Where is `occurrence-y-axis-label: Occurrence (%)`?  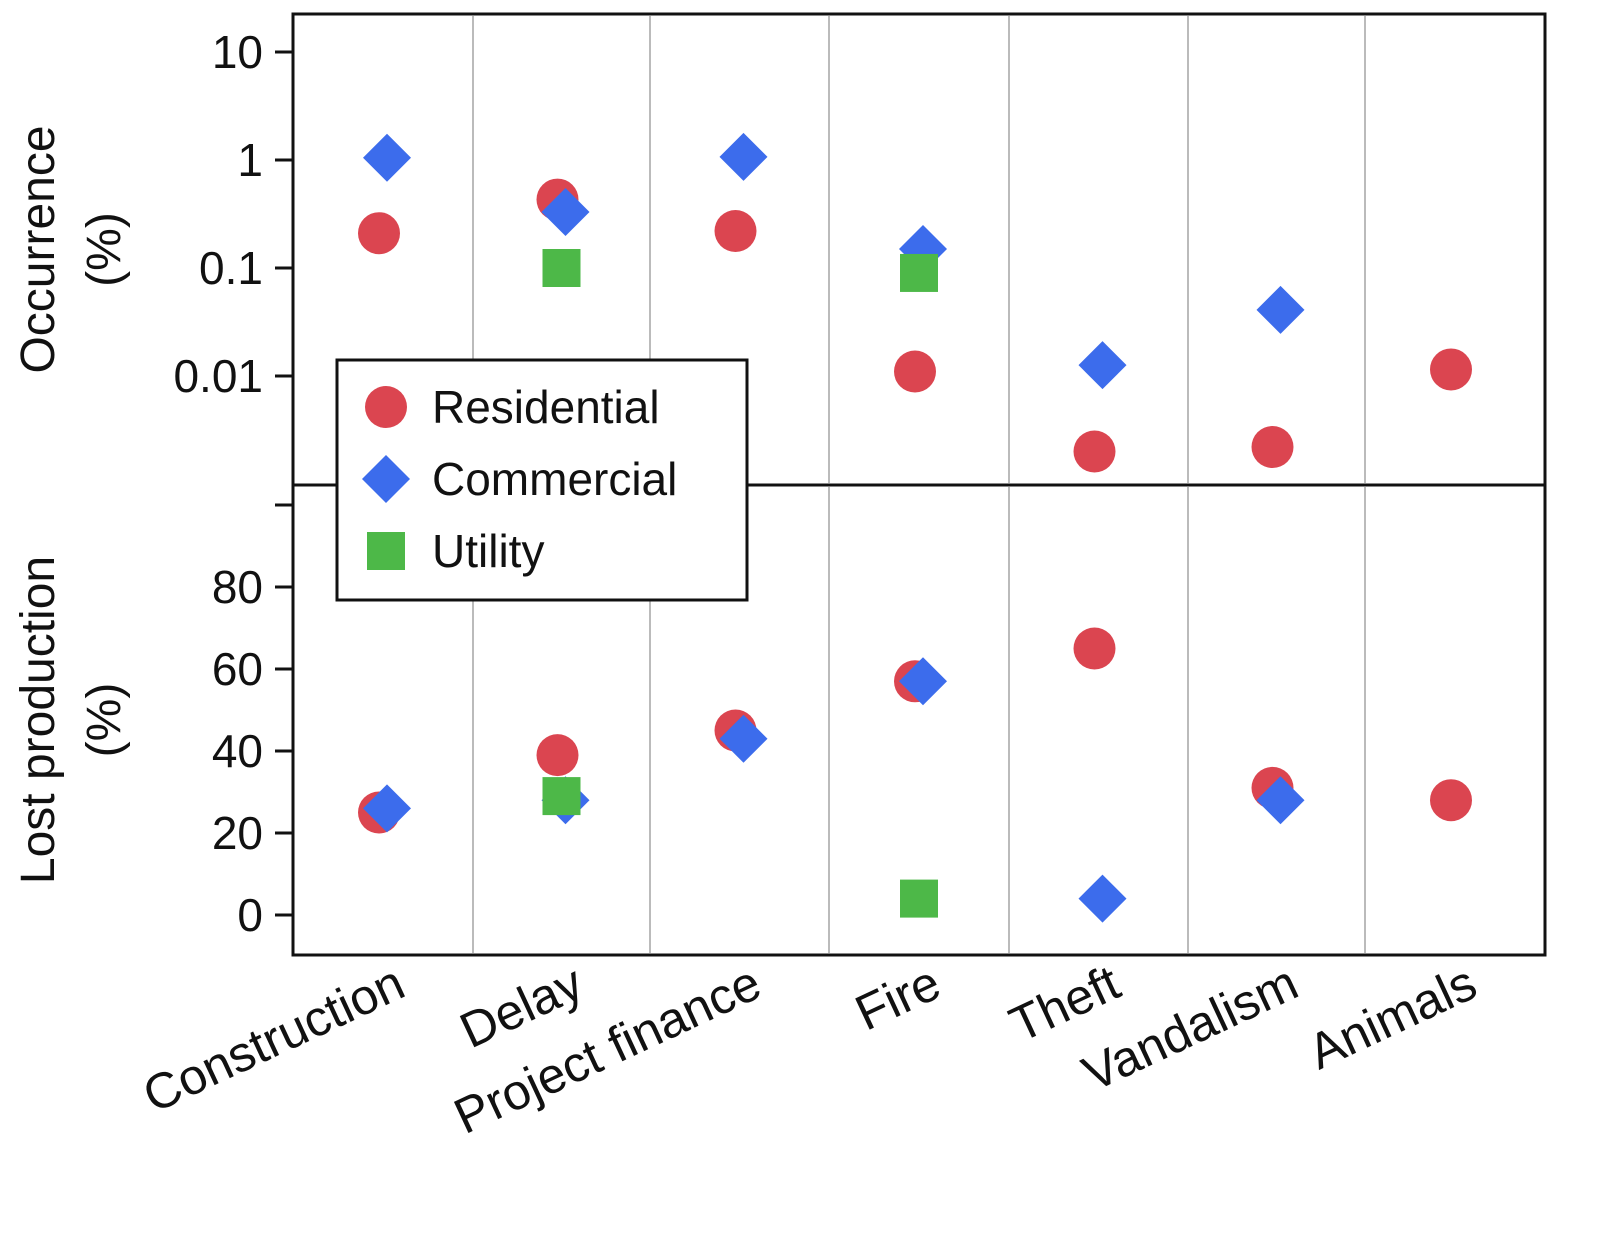
occurrence-y-axis-label: Occurrence (%) is located at coordinates (71, 249).